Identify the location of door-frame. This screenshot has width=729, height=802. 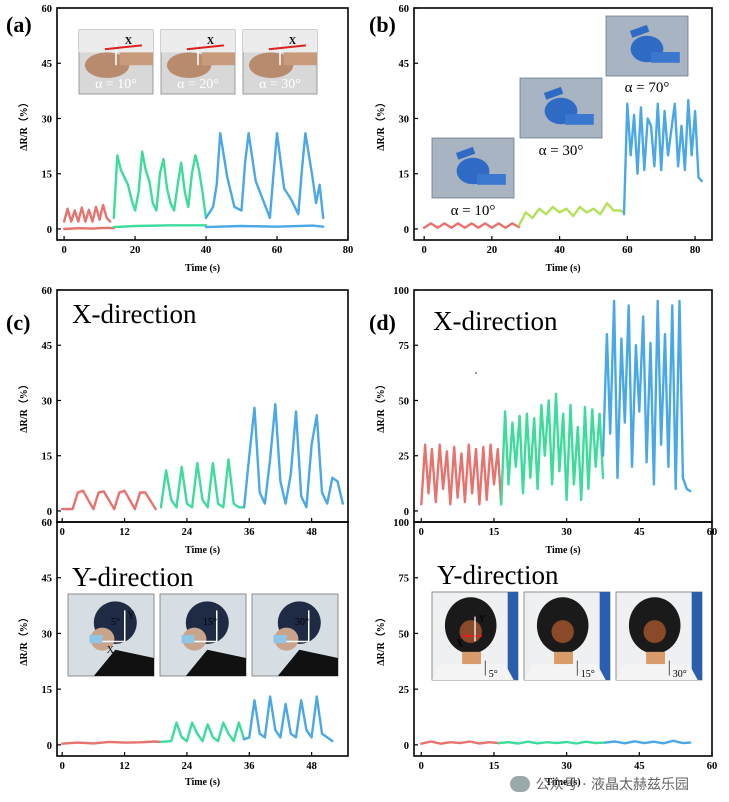
(512, 636).